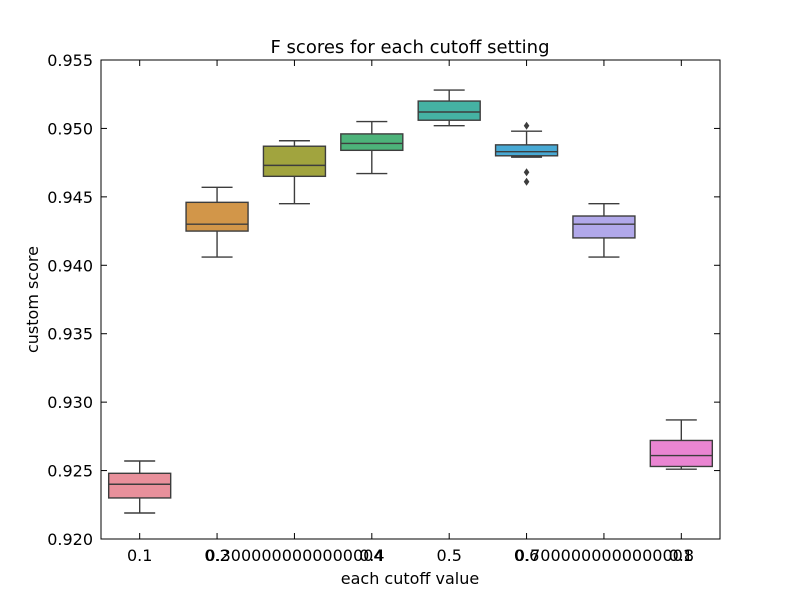  I want to click on y-tick-label: 0.940, so click(70, 265).